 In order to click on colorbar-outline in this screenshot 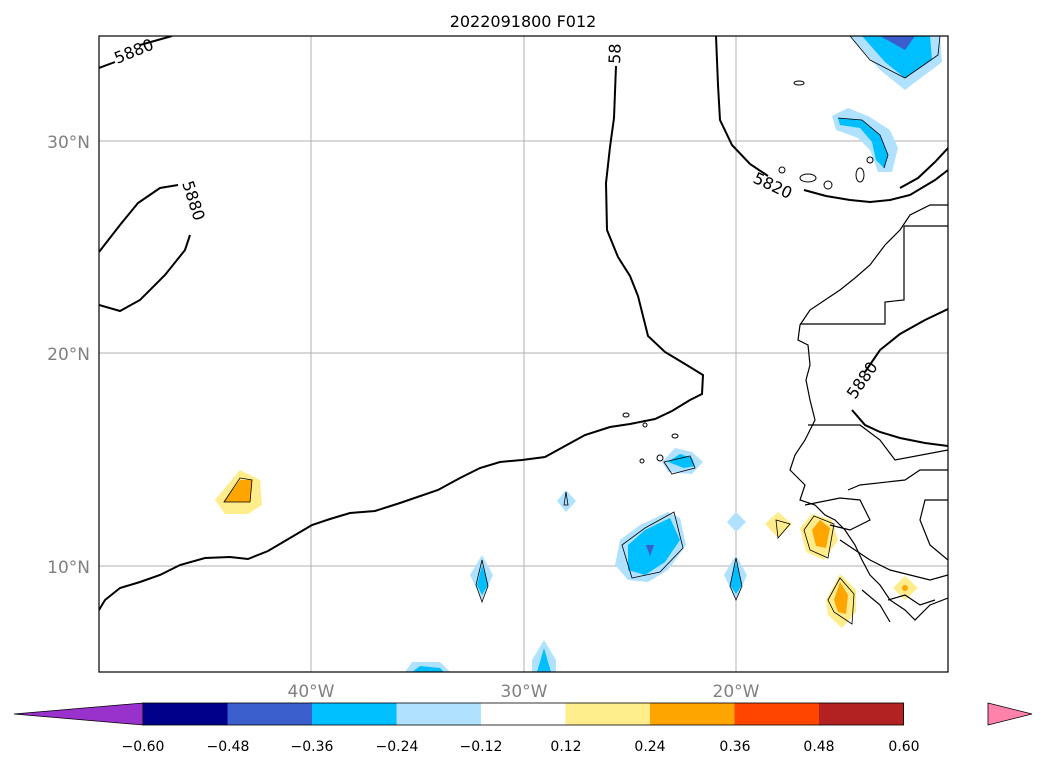, I will do `click(523, 714)`.